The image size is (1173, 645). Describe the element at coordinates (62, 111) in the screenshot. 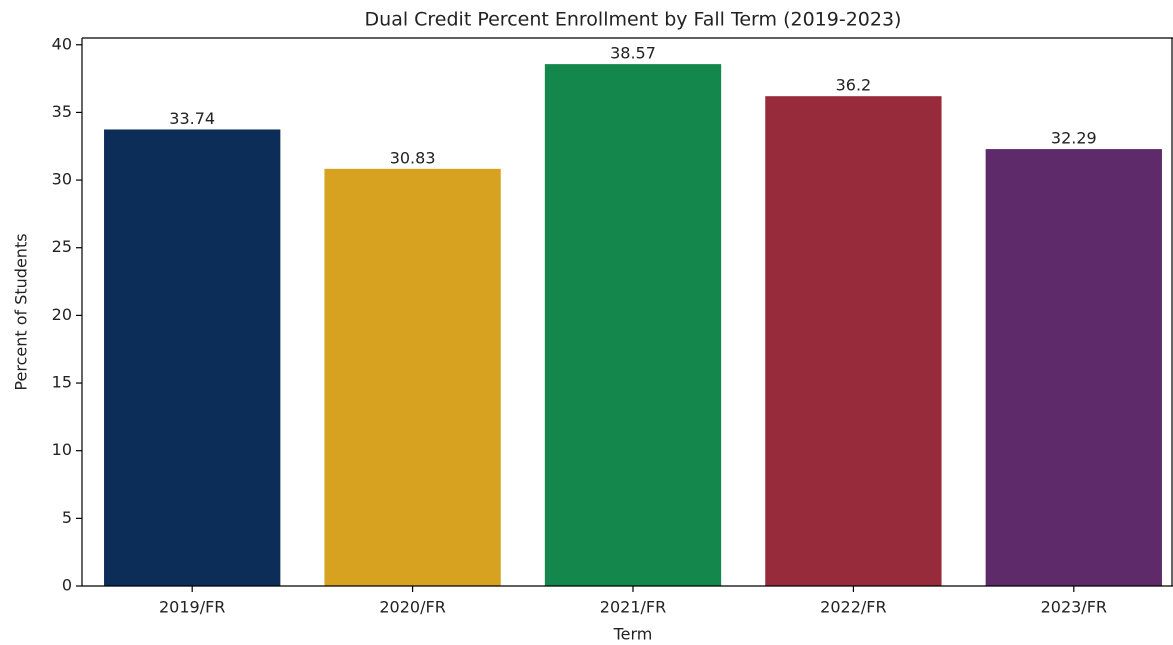

I see `y-tick-label: 35` at that location.